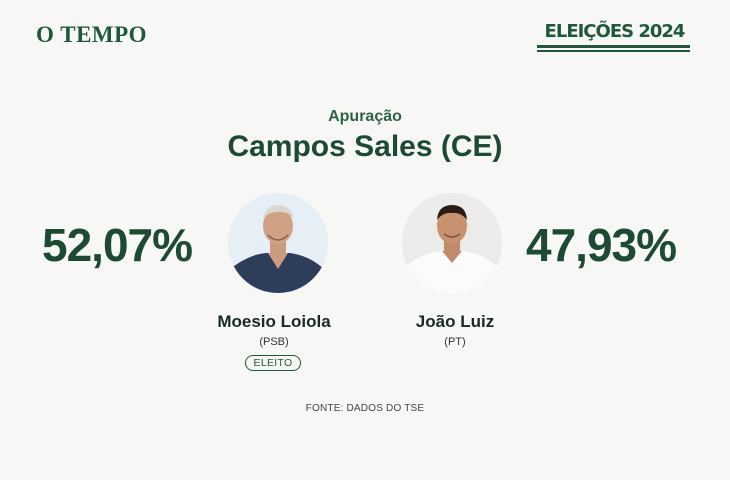 The image size is (730, 480). Describe the element at coordinates (365, 146) in the screenshot. I see `page-title: Campos Sales (CE)` at that location.